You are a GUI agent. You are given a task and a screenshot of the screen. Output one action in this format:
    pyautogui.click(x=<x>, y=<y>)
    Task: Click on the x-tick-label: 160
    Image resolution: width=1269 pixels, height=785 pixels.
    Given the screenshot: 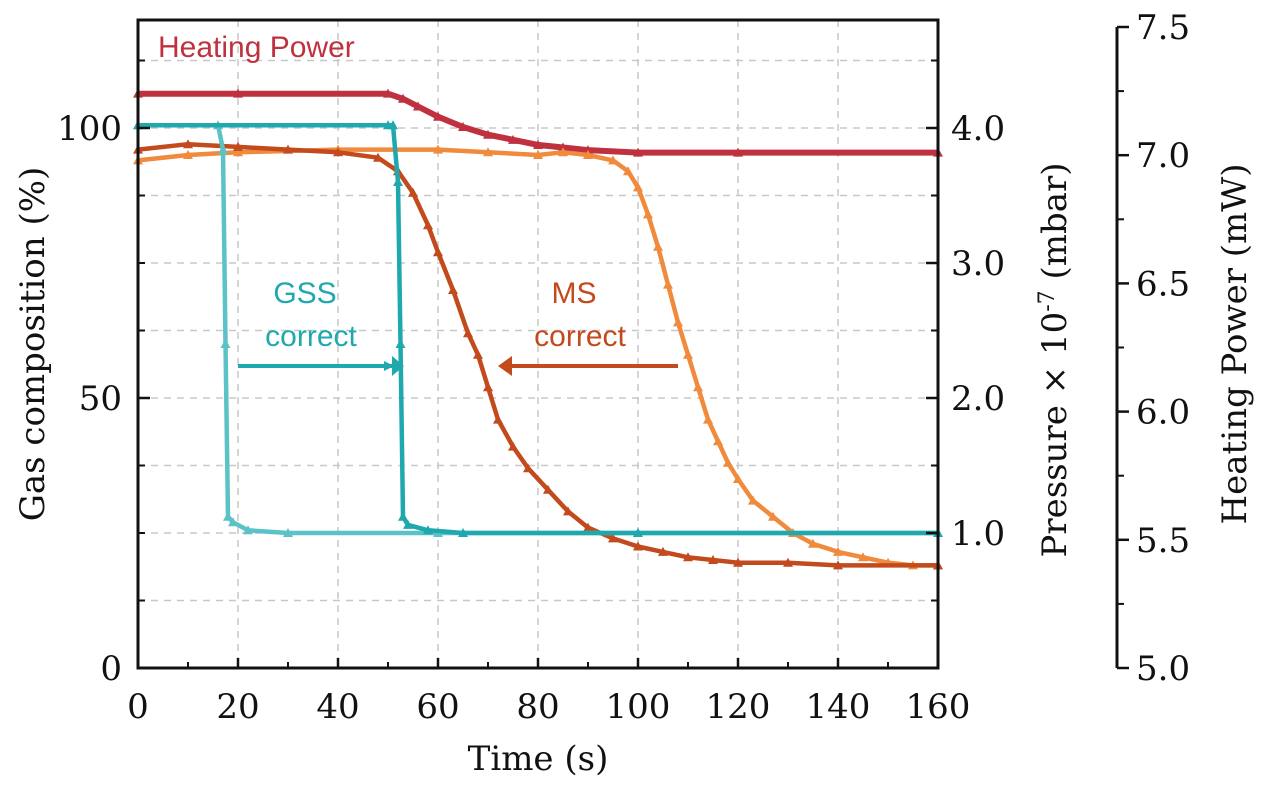 What is the action you would take?
    pyautogui.click(x=938, y=707)
    